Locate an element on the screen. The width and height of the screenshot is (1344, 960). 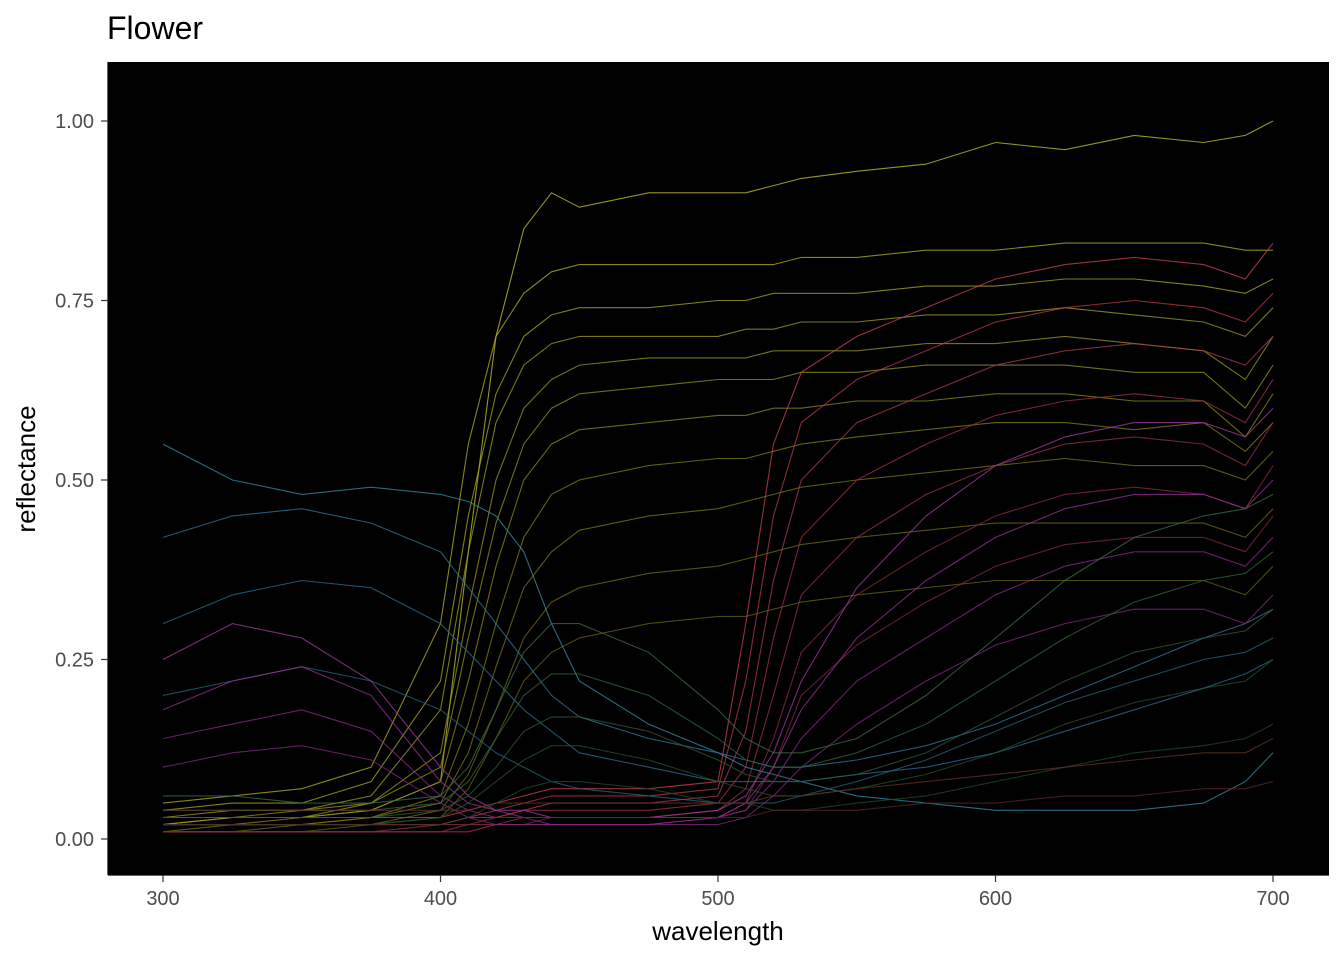
x-axis-title: wavelength is located at coordinates (717, 931).